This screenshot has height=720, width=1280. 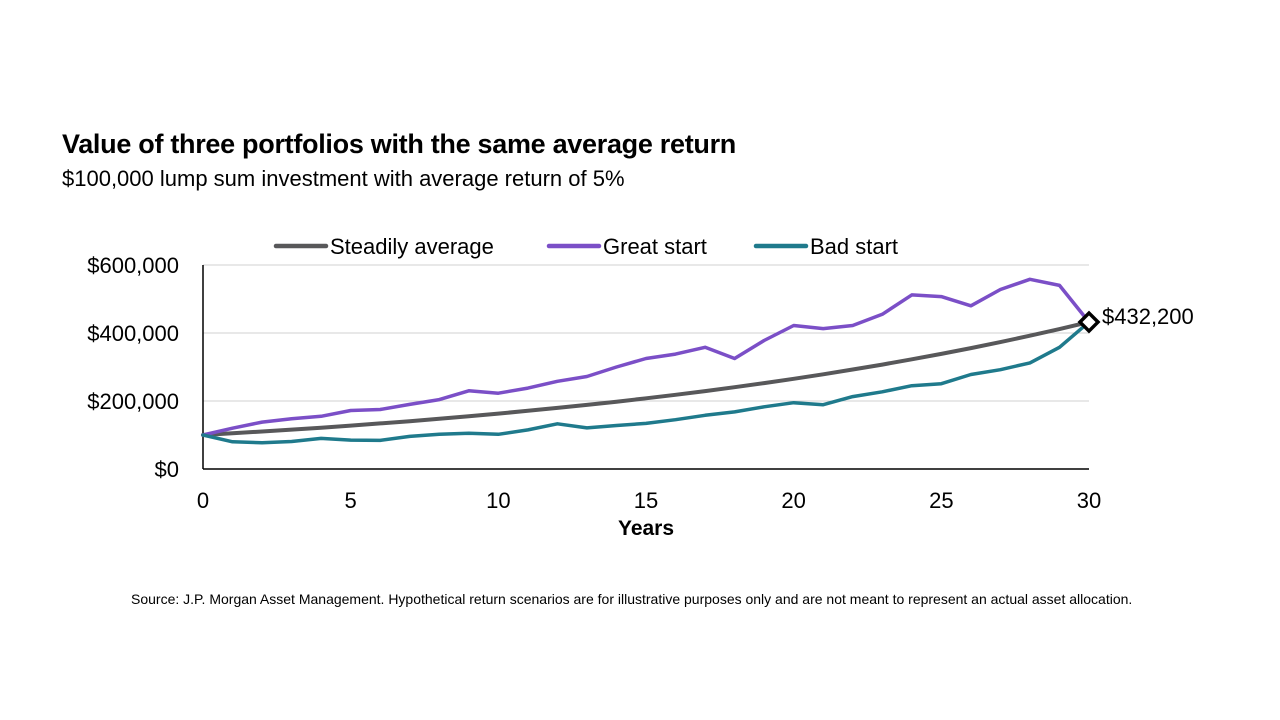 What do you see at coordinates (412, 246) in the screenshot?
I see `legend-label-steadily-average: Steadily average` at bounding box center [412, 246].